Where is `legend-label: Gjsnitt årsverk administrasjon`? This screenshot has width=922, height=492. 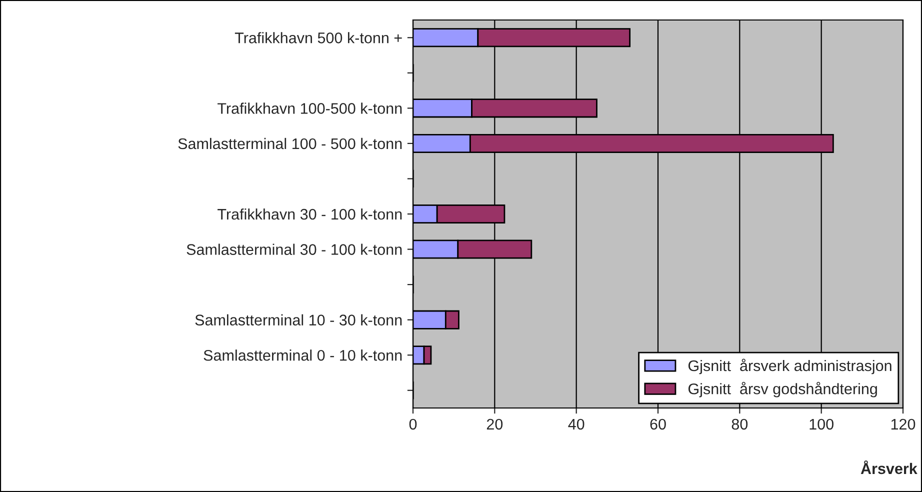 legend-label: Gjsnitt årsverk administrasjon is located at coordinates (790, 366).